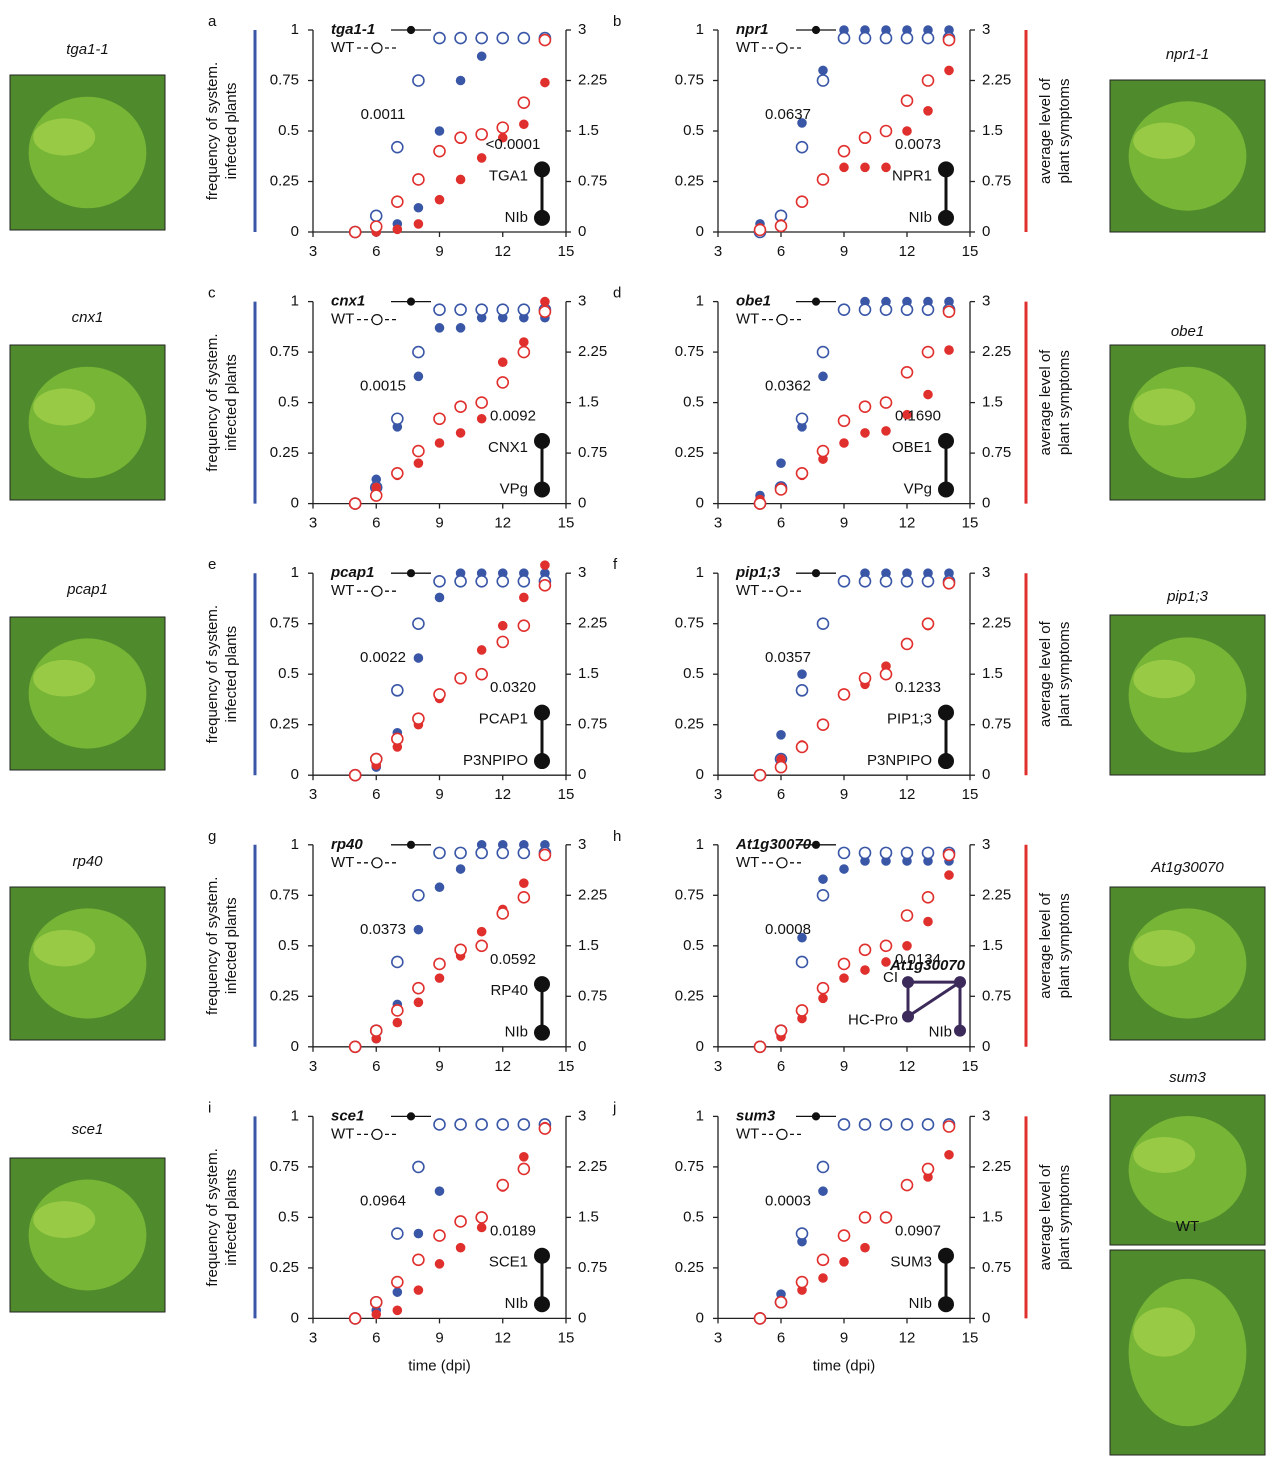 The width and height of the screenshot is (1272, 1465). I want to click on y2-tick-label: 0.75, so click(996, 180).